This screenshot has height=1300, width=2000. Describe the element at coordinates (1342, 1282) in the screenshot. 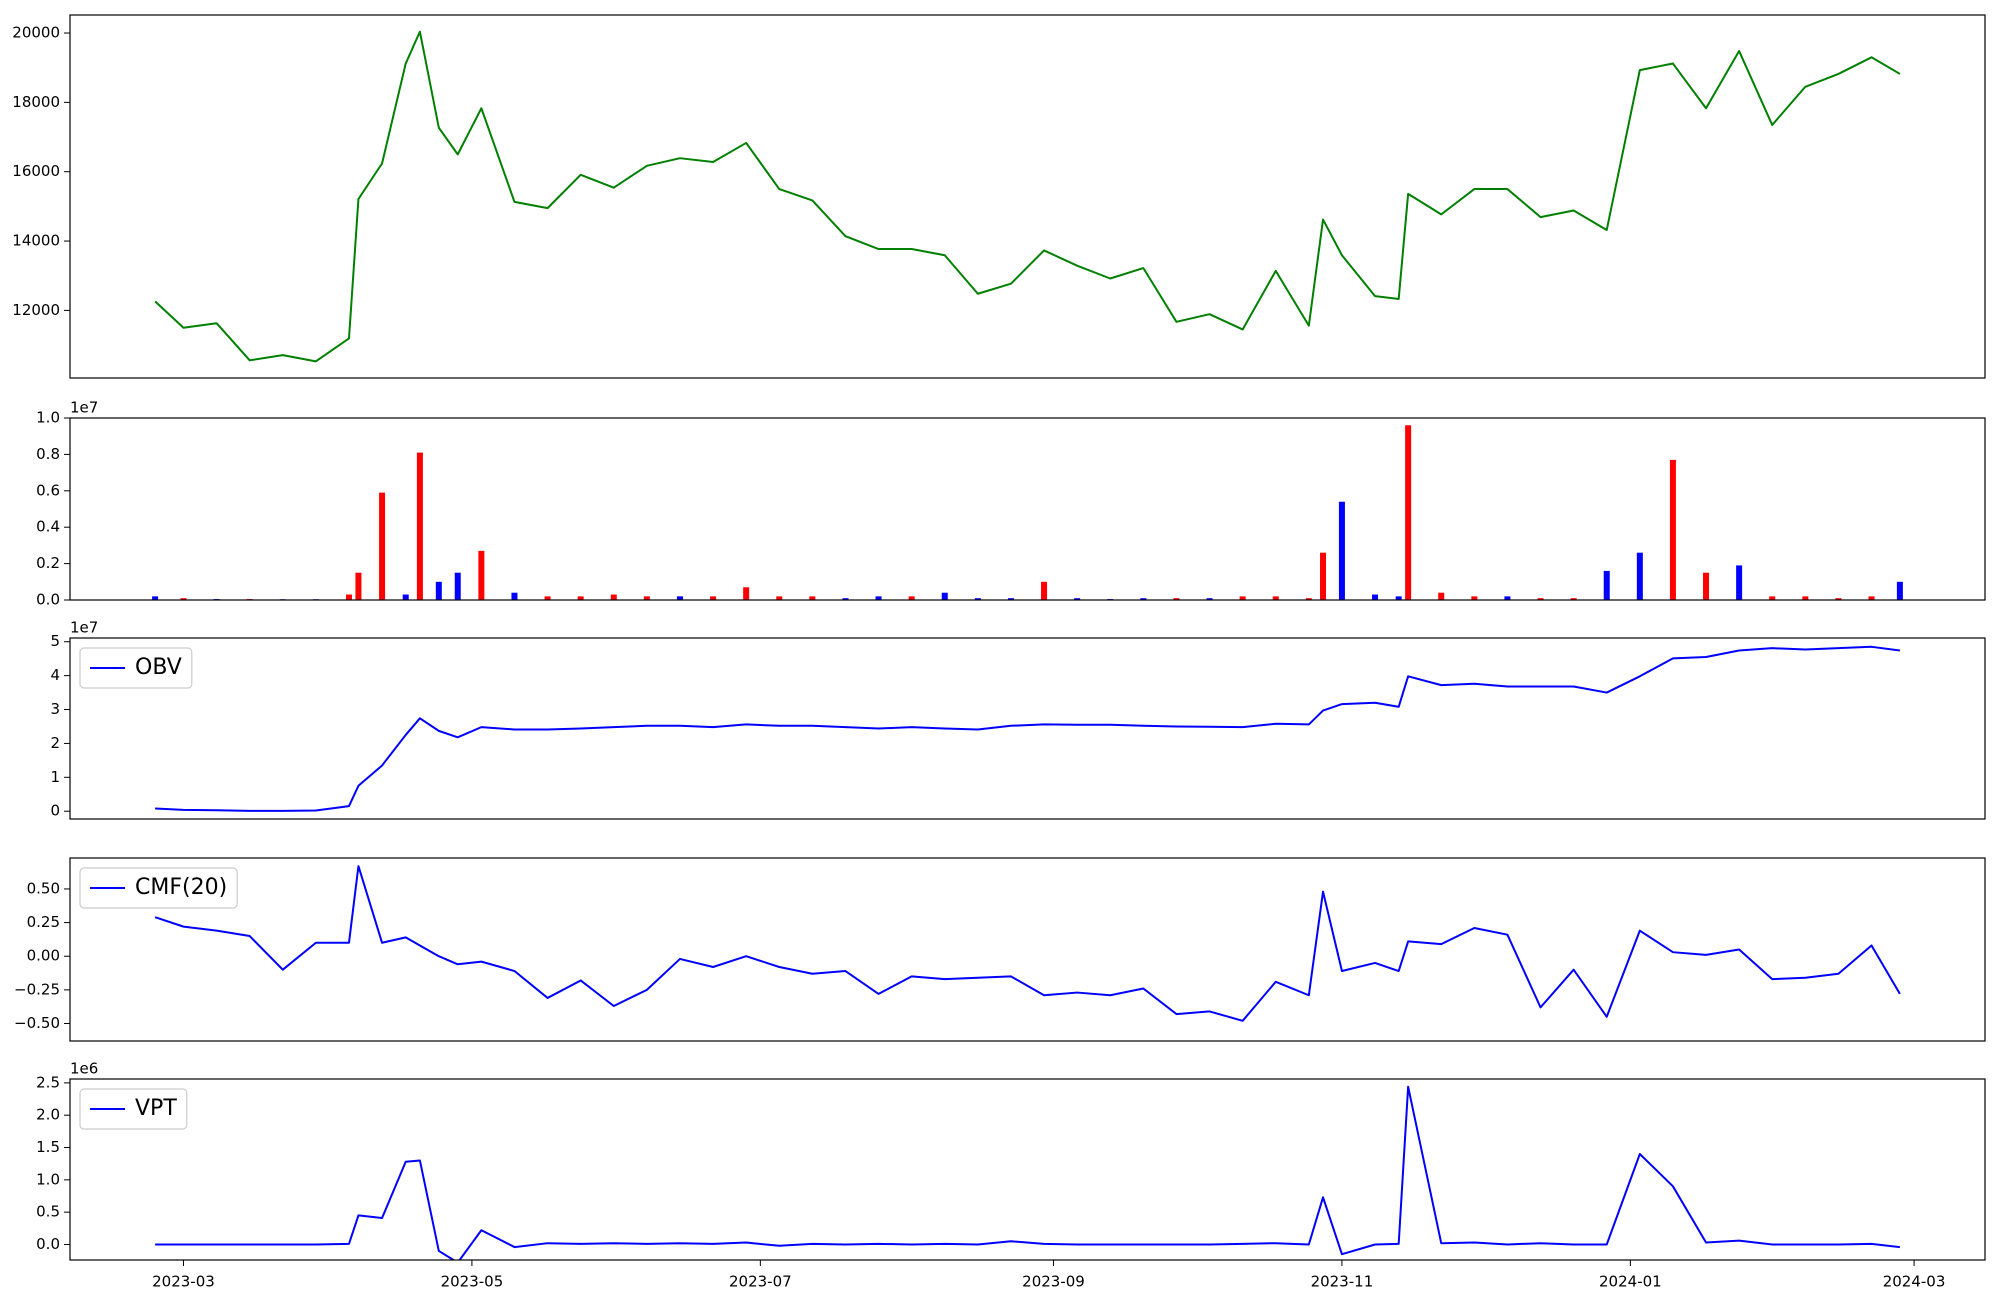

I see `x-tick-label: 2023-11` at that location.